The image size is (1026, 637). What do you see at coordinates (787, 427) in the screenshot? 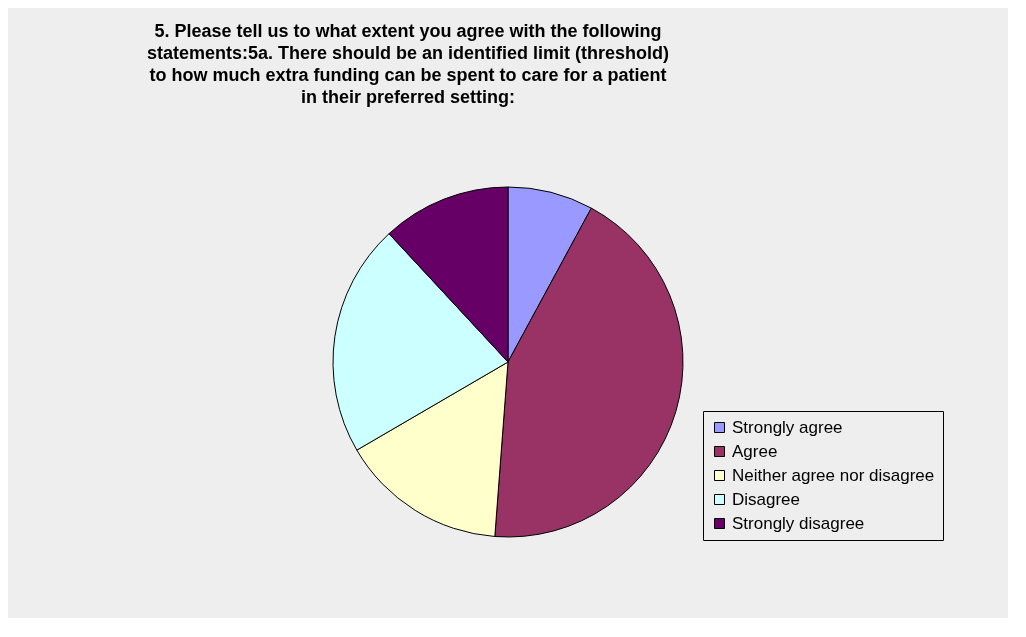
I see `legend-label: Strongly agree` at bounding box center [787, 427].